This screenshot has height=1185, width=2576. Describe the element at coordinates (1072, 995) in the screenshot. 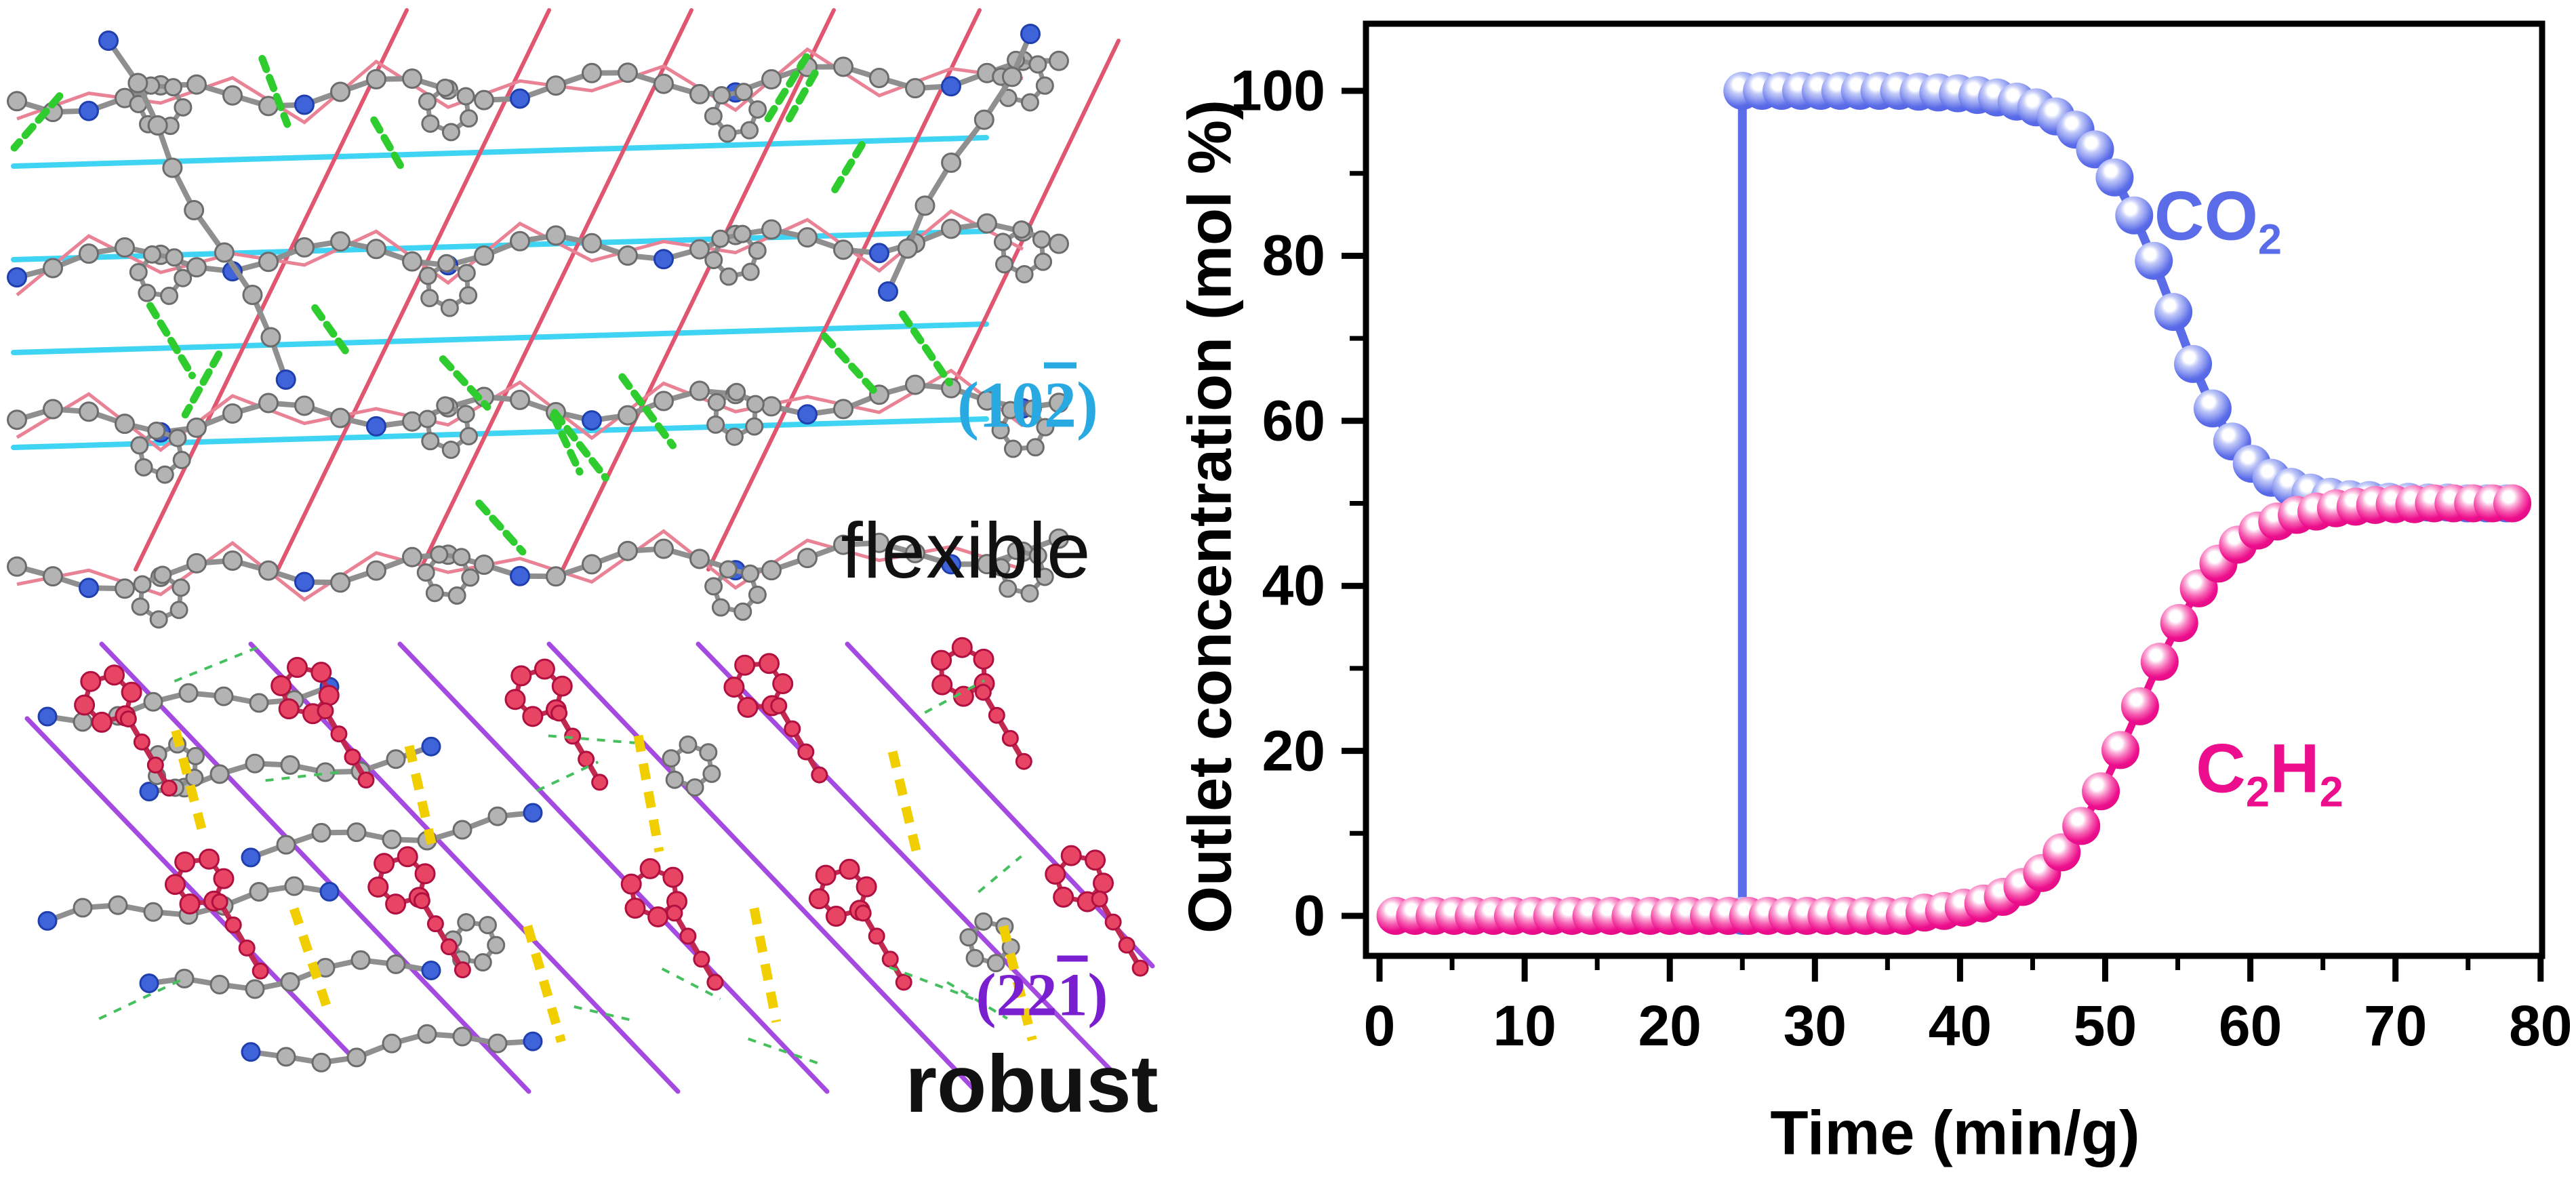

I see `miller-barred-digit: 1` at that location.